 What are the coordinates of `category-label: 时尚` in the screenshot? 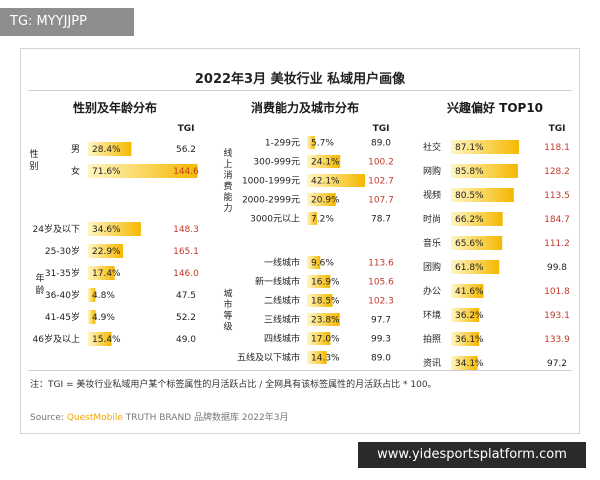 It's located at (432, 219).